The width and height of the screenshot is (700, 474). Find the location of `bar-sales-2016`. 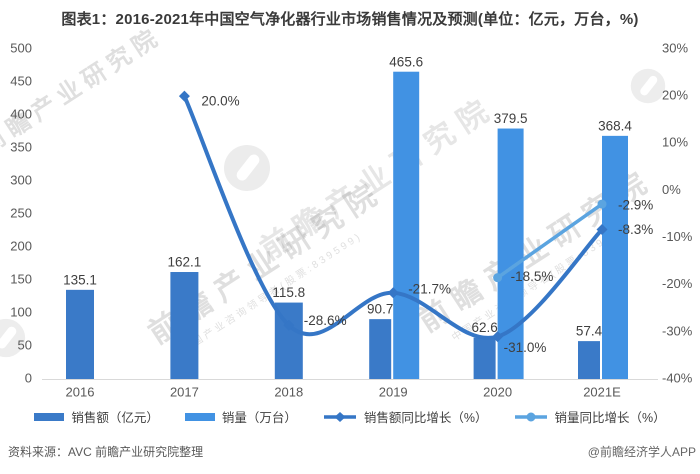

bar-sales-2016 is located at coordinates (80, 334).